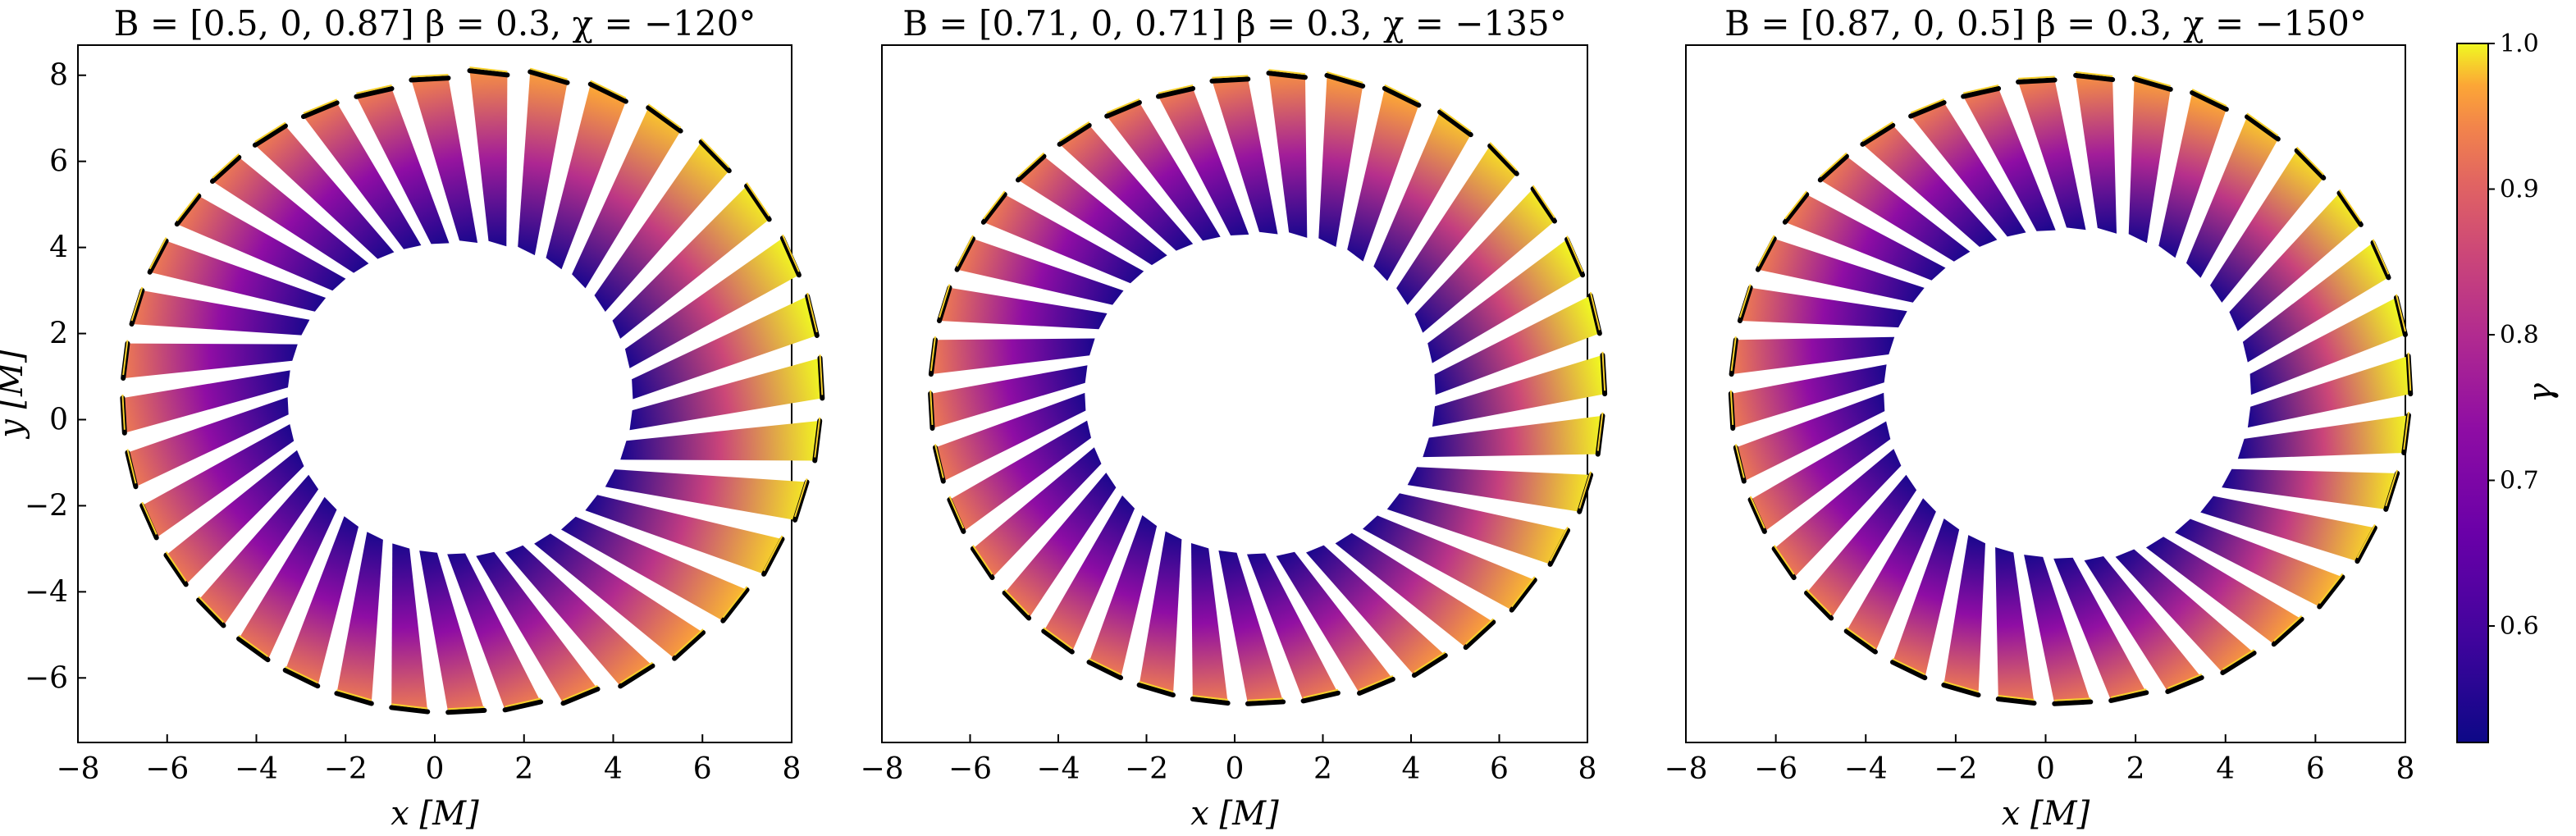  What do you see at coordinates (703, 769) in the screenshot?
I see `x-tick-label: 6` at bounding box center [703, 769].